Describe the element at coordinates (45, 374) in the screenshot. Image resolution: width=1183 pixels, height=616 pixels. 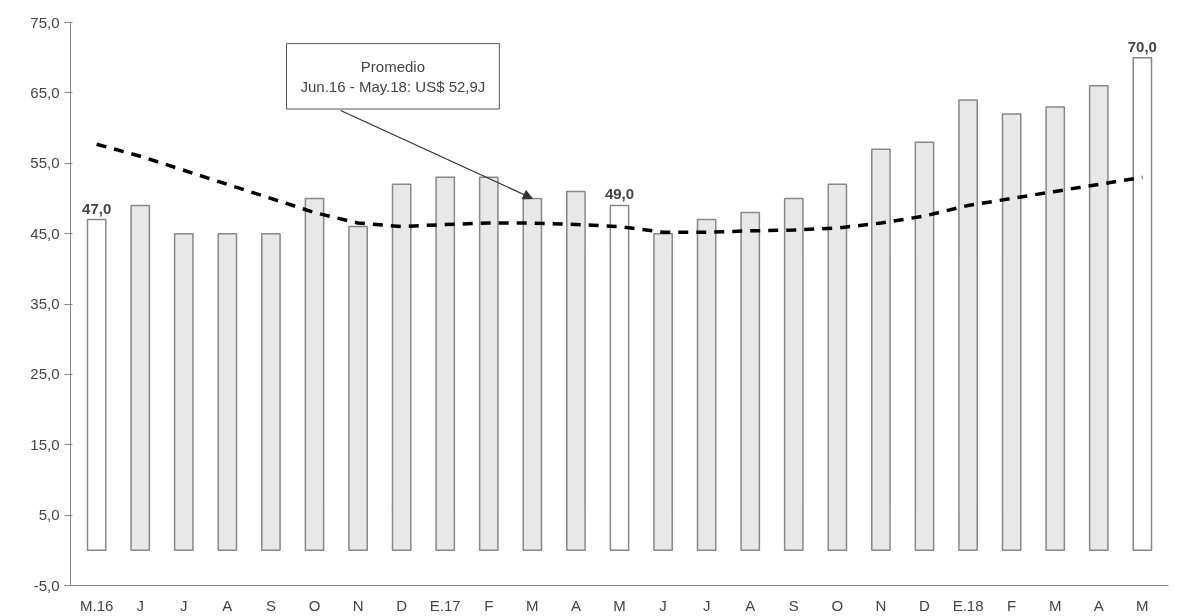
I see `y-tick-label: 25,0` at that location.